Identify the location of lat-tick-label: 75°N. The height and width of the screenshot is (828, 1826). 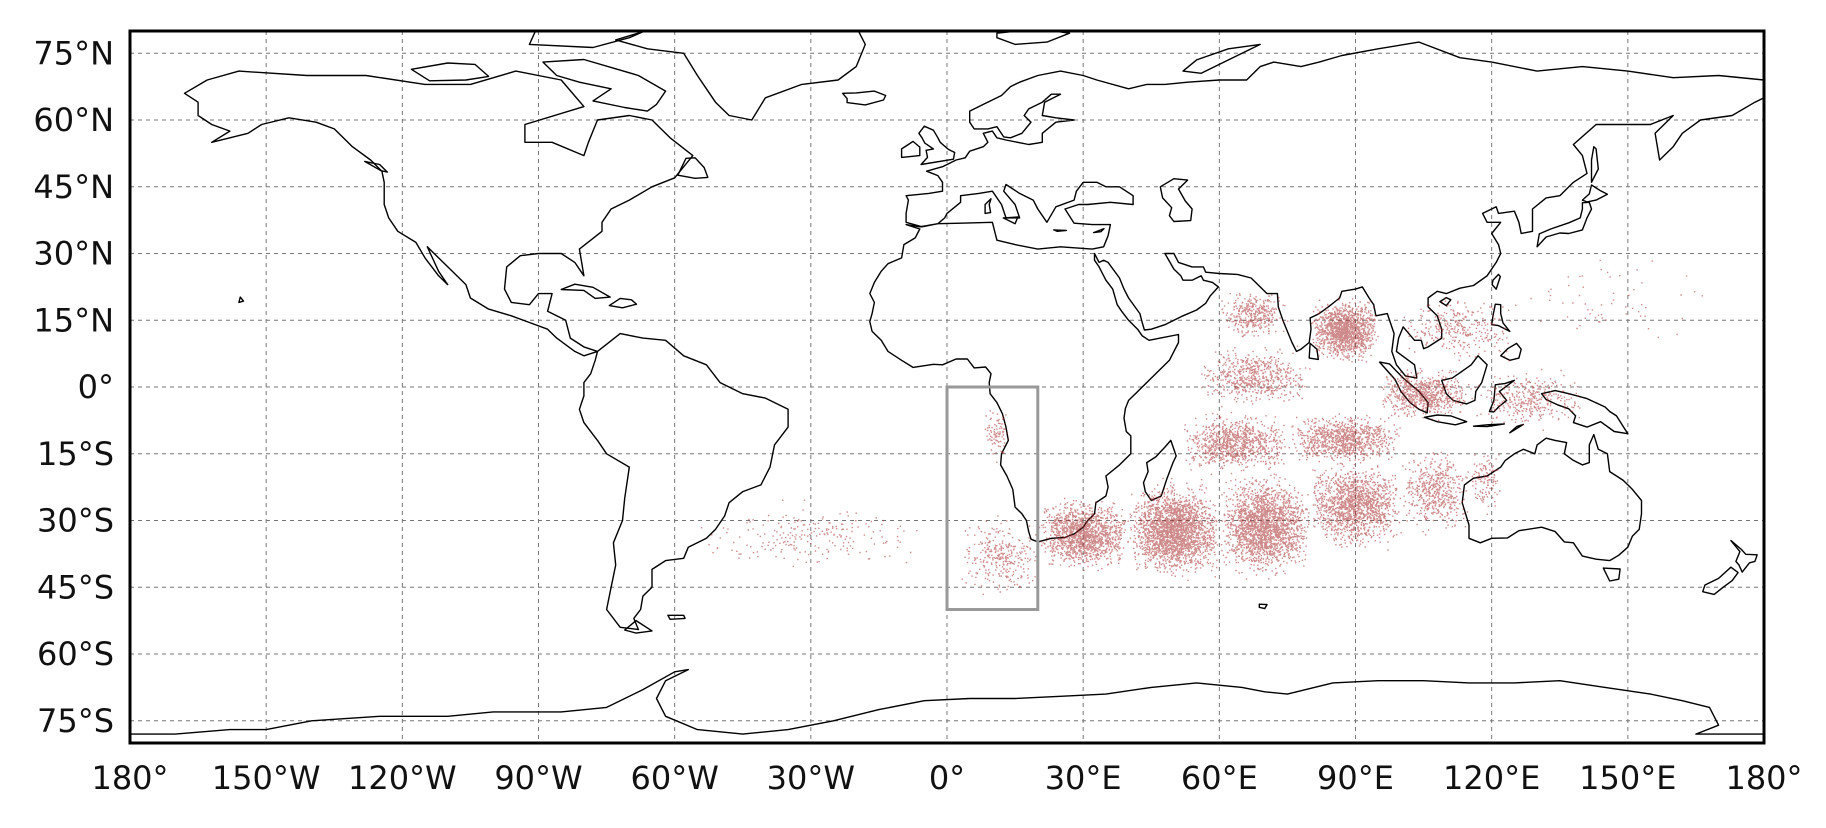
(73, 53).